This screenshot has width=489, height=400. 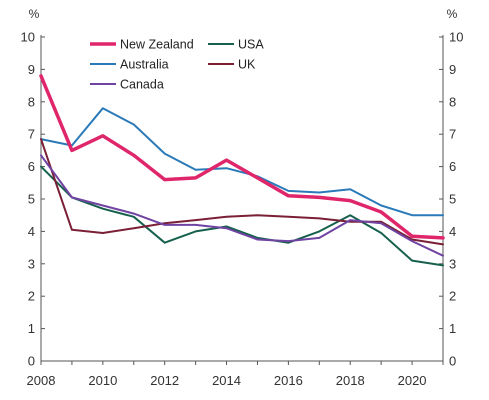 What do you see at coordinates (31, 361) in the screenshot?
I see `y-tick-label-left: 0` at bounding box center [31, 361].